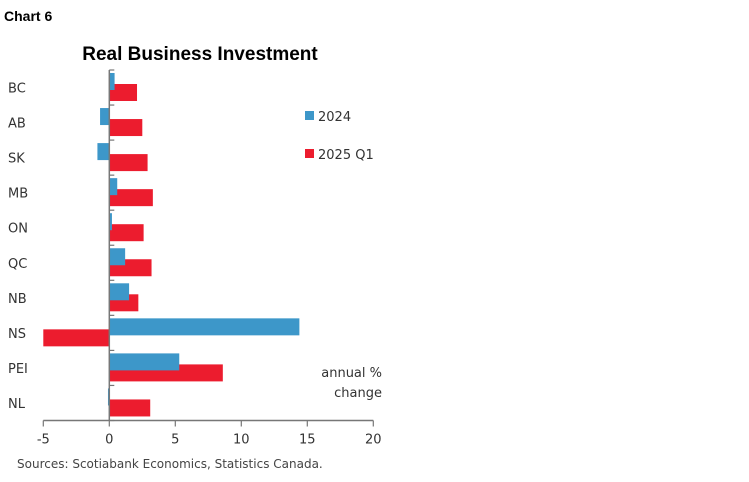  I want to click on bar-on-2025q1, so click(126, 233).